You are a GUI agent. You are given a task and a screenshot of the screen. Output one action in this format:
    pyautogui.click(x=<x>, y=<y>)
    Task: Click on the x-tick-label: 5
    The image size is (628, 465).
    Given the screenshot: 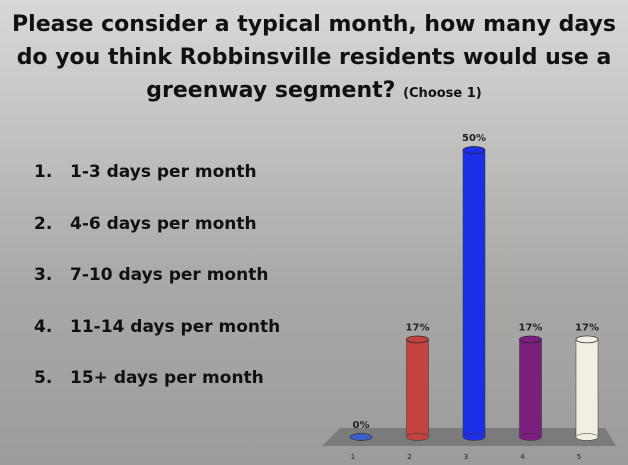 What is the action you would take?
    pyautogui.click(x=579, y=457)
    